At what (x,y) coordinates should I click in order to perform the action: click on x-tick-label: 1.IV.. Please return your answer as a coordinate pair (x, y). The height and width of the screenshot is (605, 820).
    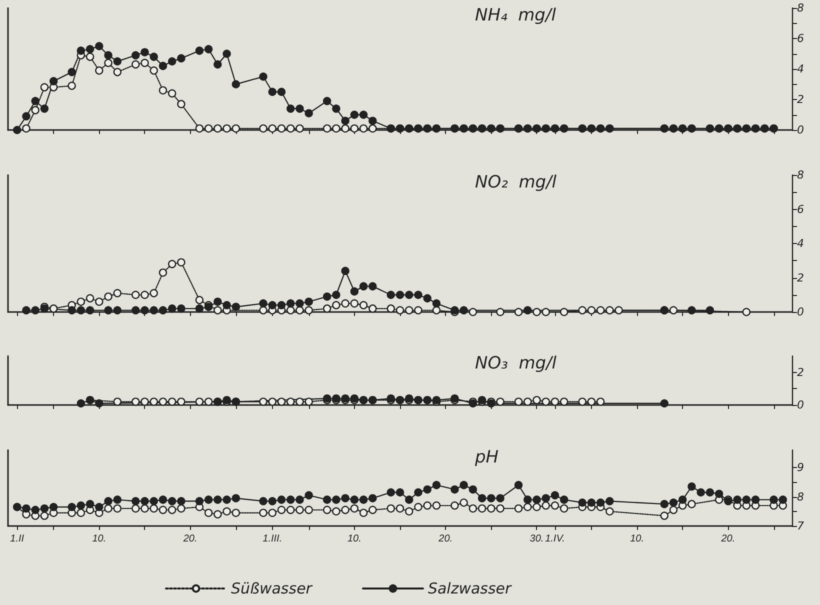
    Looking at the image, I should click on (555, 539).